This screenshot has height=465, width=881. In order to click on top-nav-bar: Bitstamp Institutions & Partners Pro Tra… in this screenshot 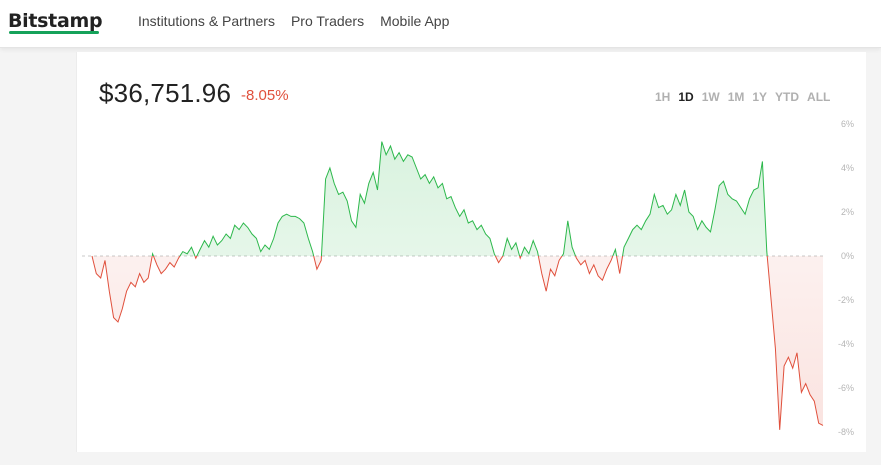, I will do `click(440, 24)`.